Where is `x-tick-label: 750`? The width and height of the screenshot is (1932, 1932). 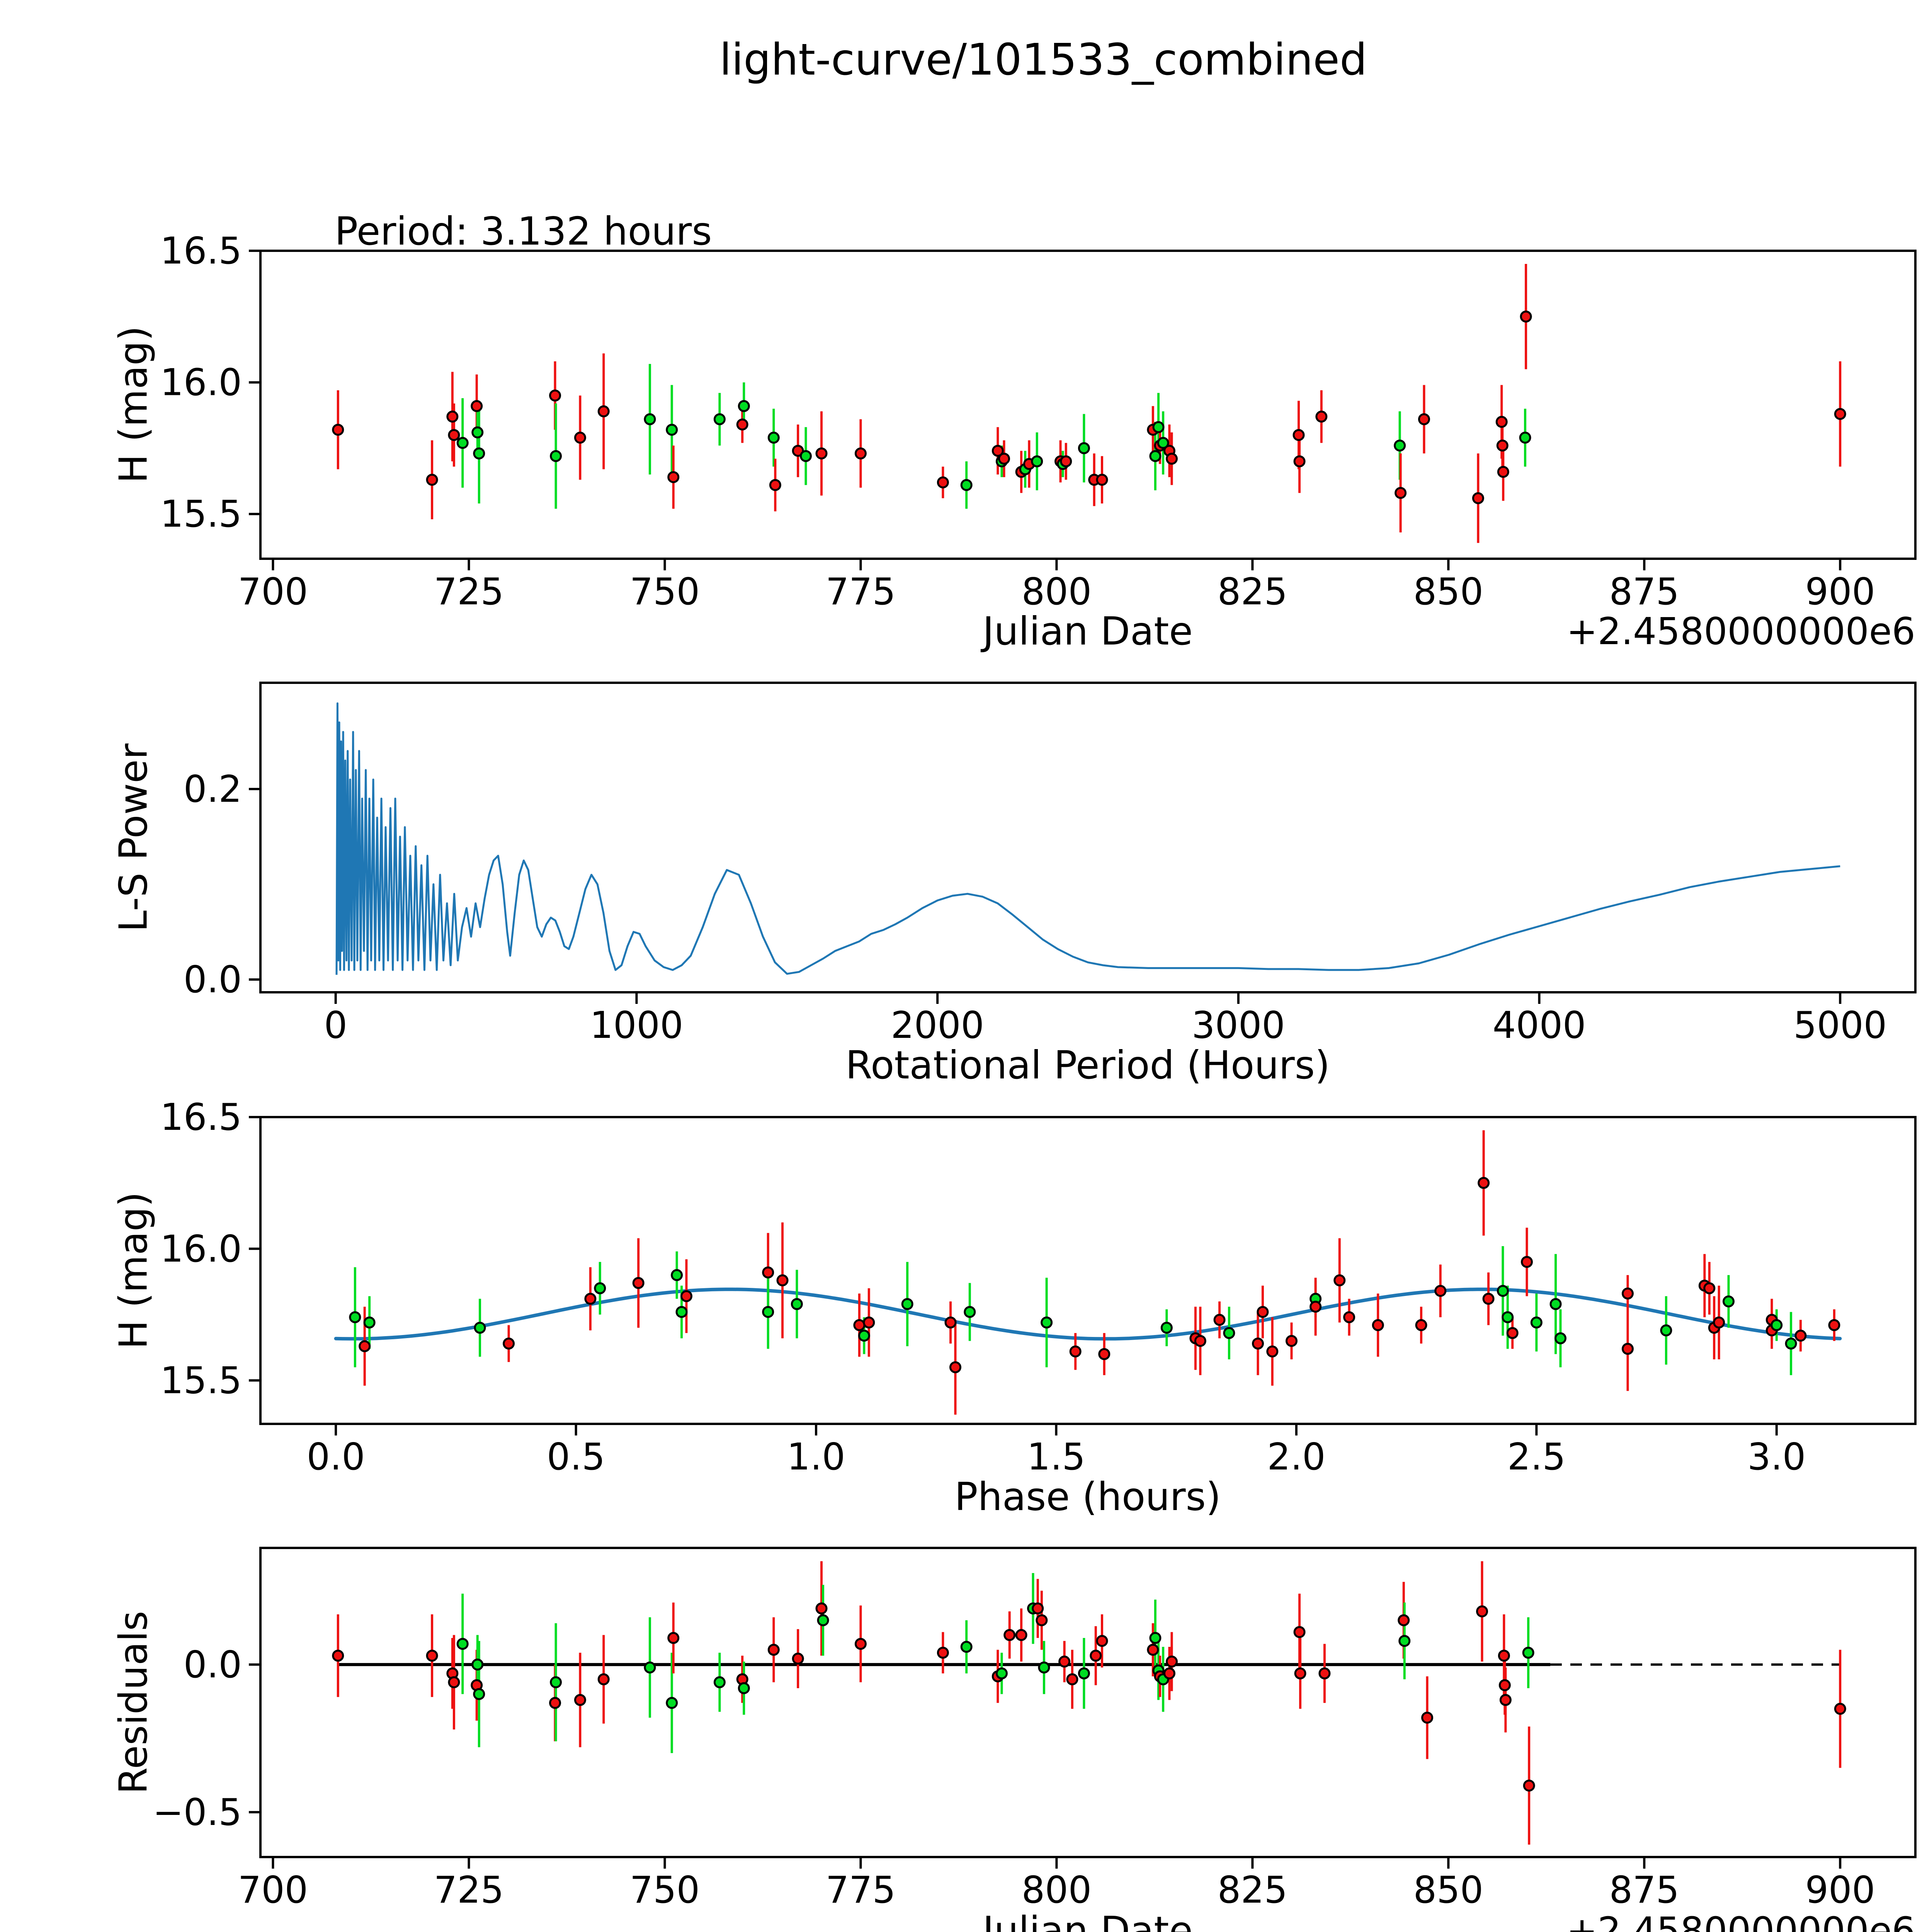 x-tick-label: 750 is located at coordinates (665, 592).